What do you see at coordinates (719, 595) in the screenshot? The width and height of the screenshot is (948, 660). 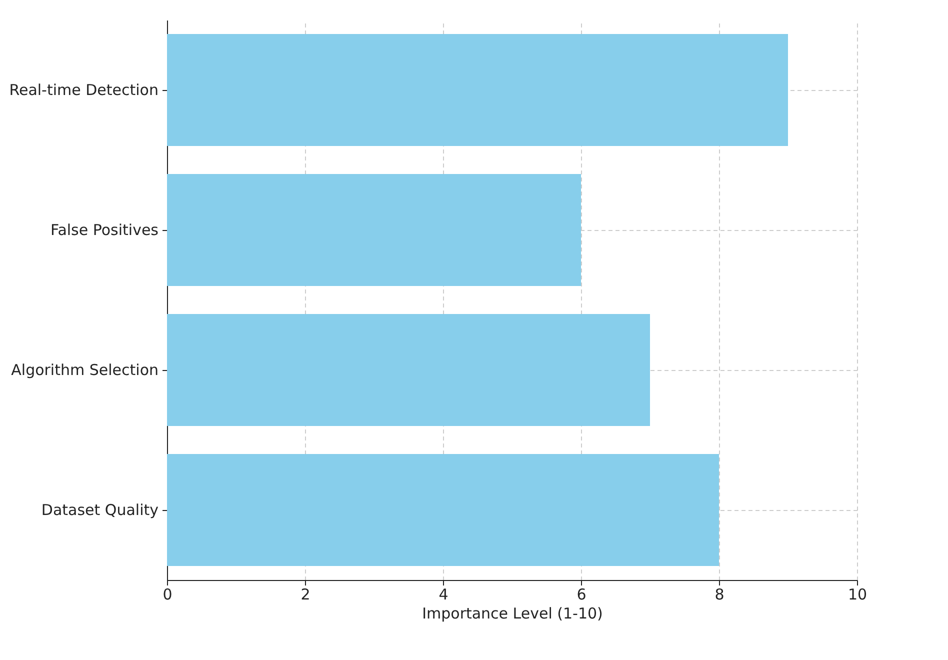 I see `x-tick-label: 8` at bounding box center [719, 595].